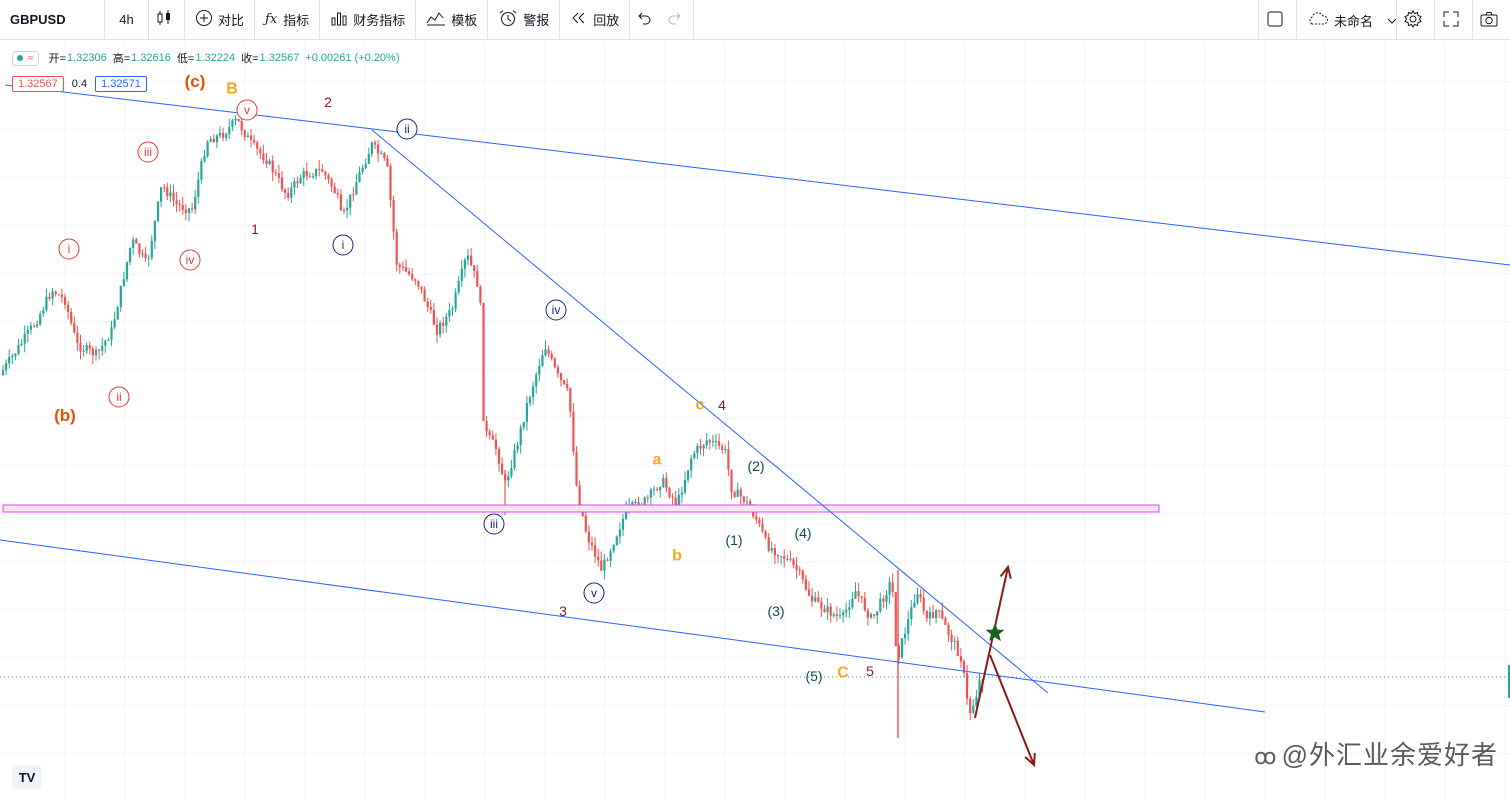 The width and height of the screenshot is (1510, 800). What do you see at coordinates (1277, 20) in the screenshot?
I see `fullscreen-select-button` at bounding box center [1277, 20].